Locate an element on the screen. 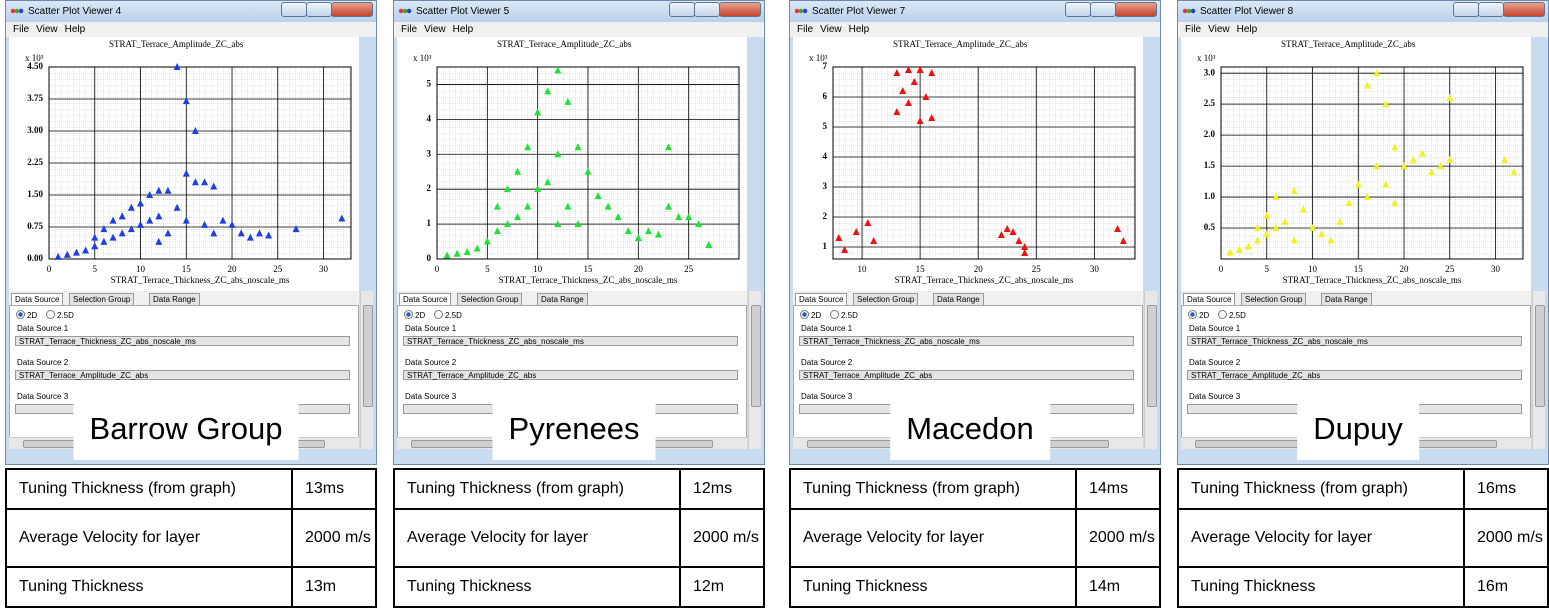  y-tick-label: 1.0 is located at coordinates (1210, 196).